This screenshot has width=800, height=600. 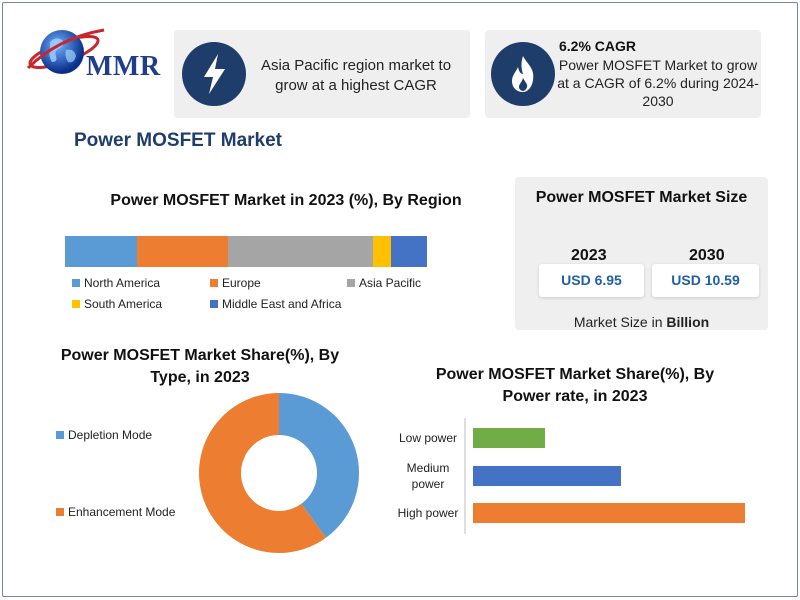 What do you see at coordinates (178, 140) in the screenshot?
I see `page-title: Power MOSFET Market` at bounding box center [178, 140].